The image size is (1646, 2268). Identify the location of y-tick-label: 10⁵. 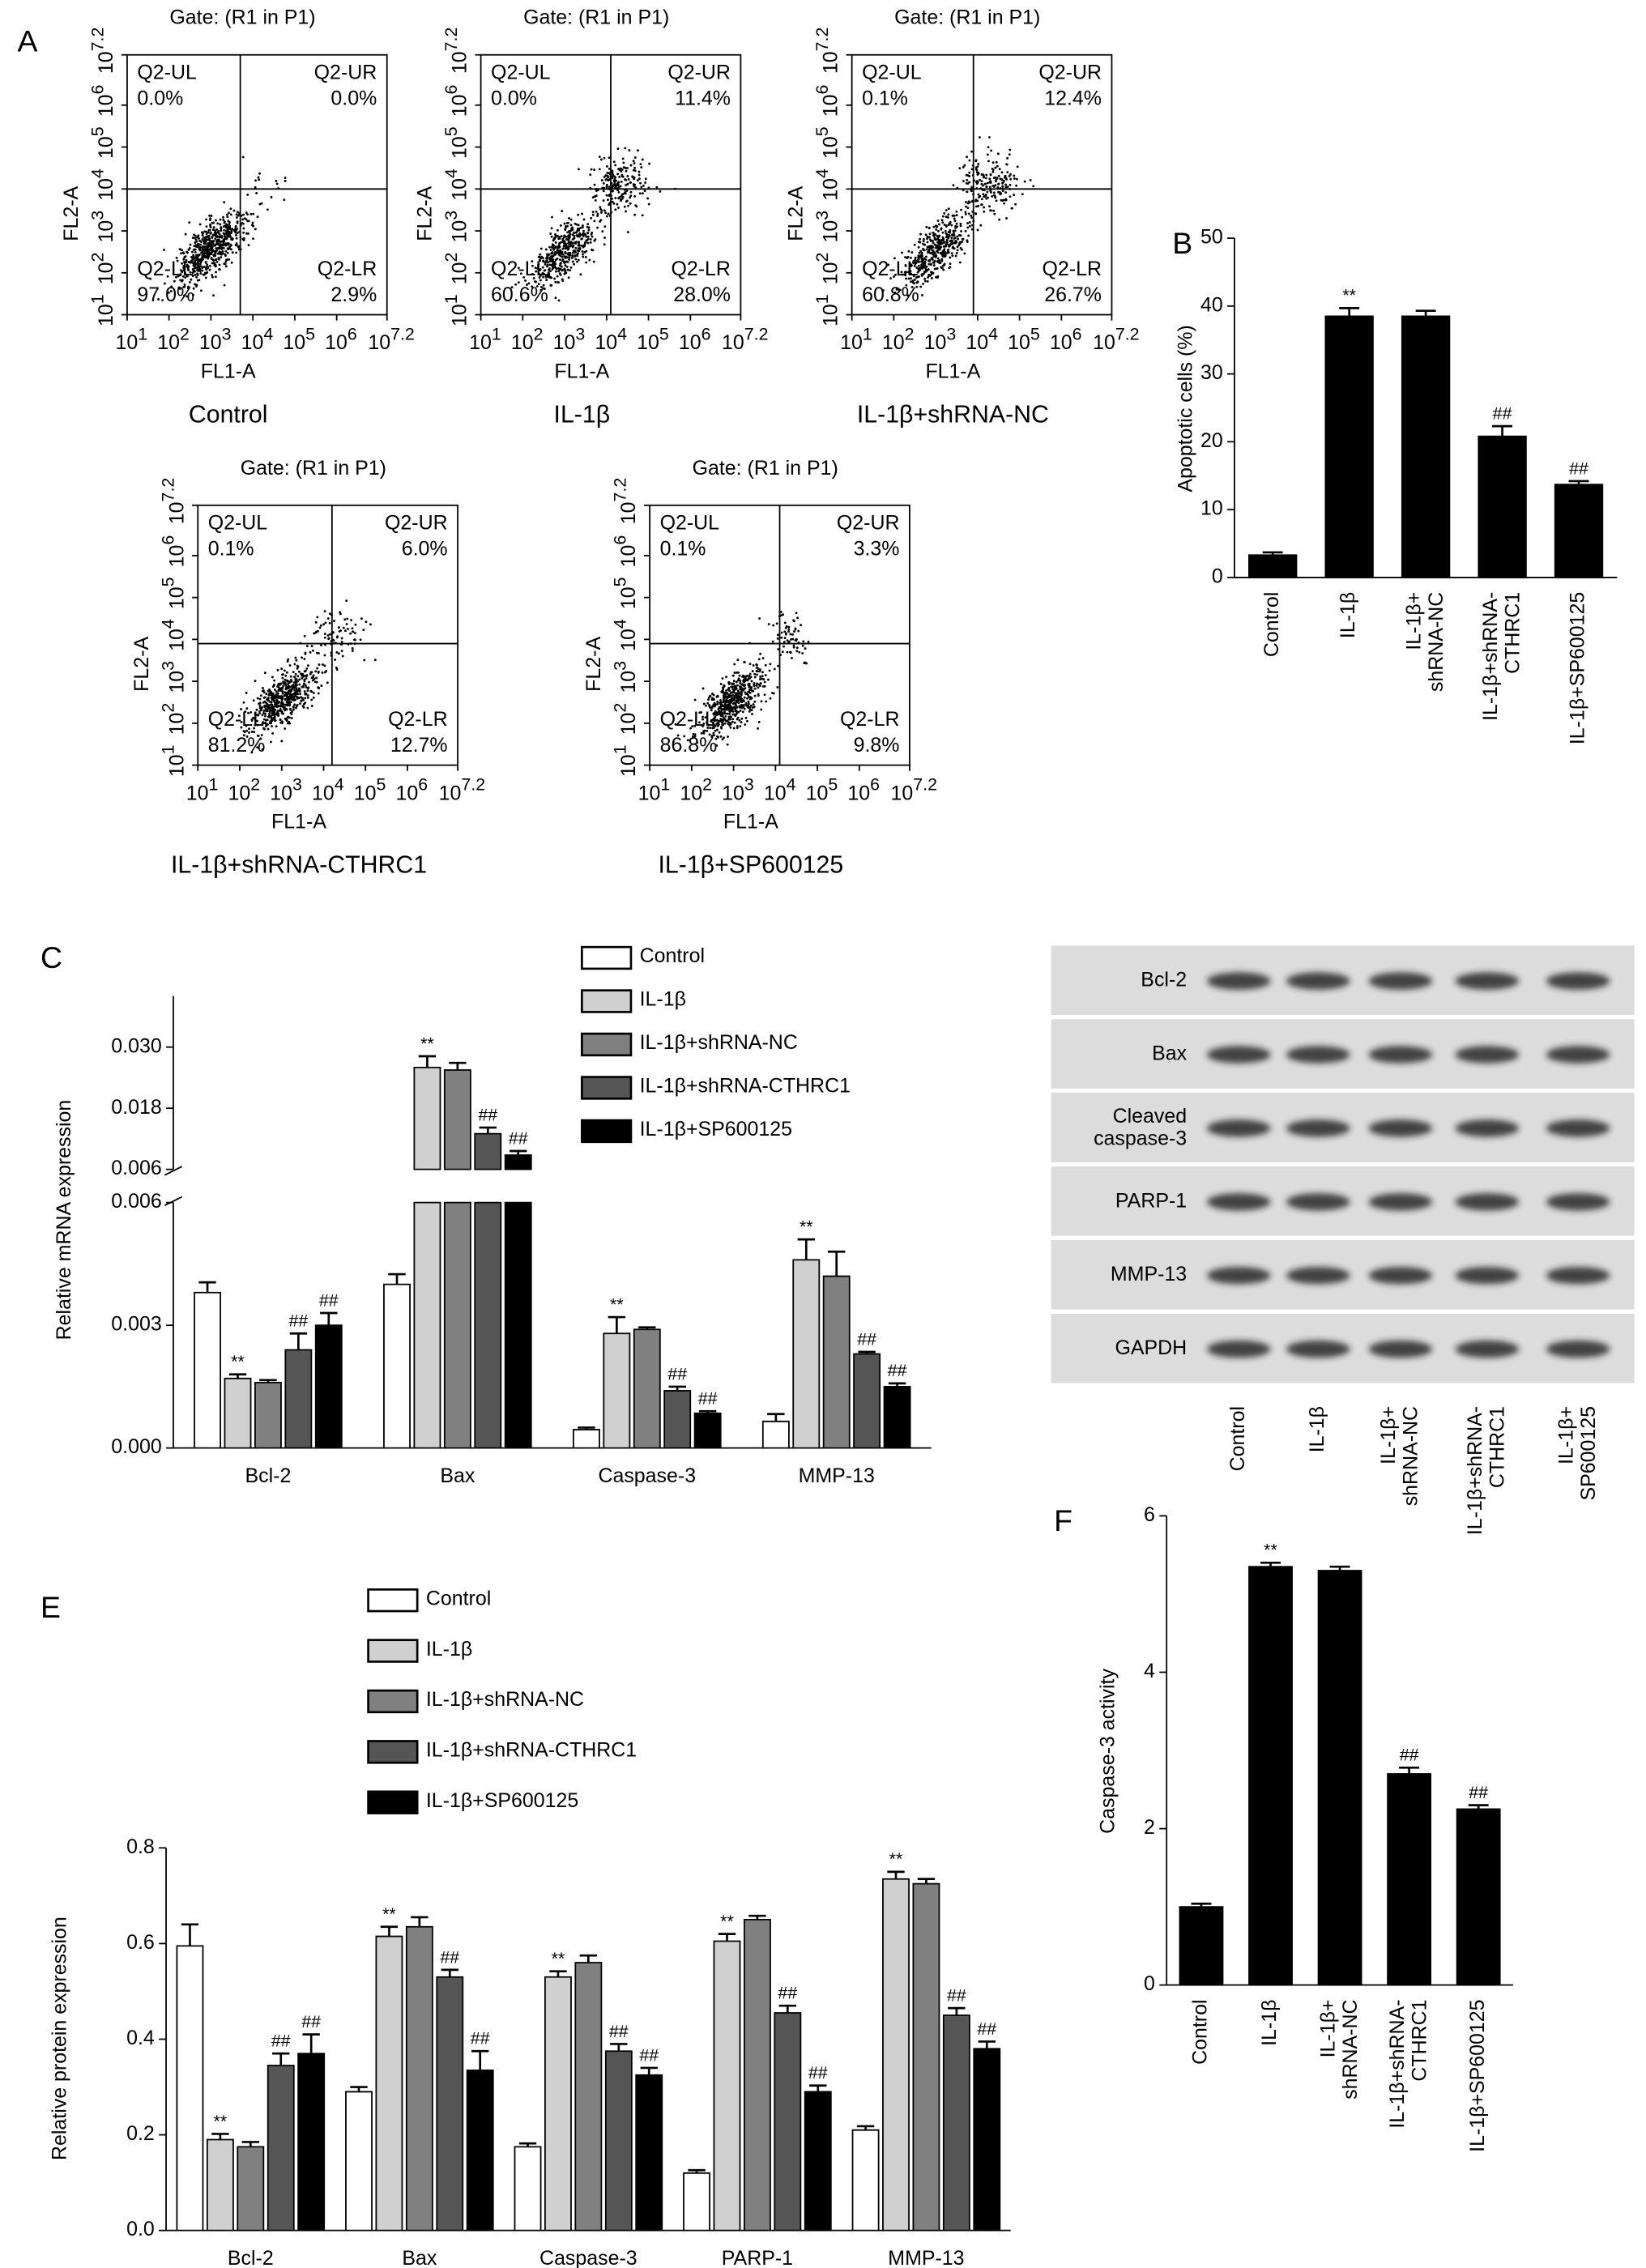
(827, 142).